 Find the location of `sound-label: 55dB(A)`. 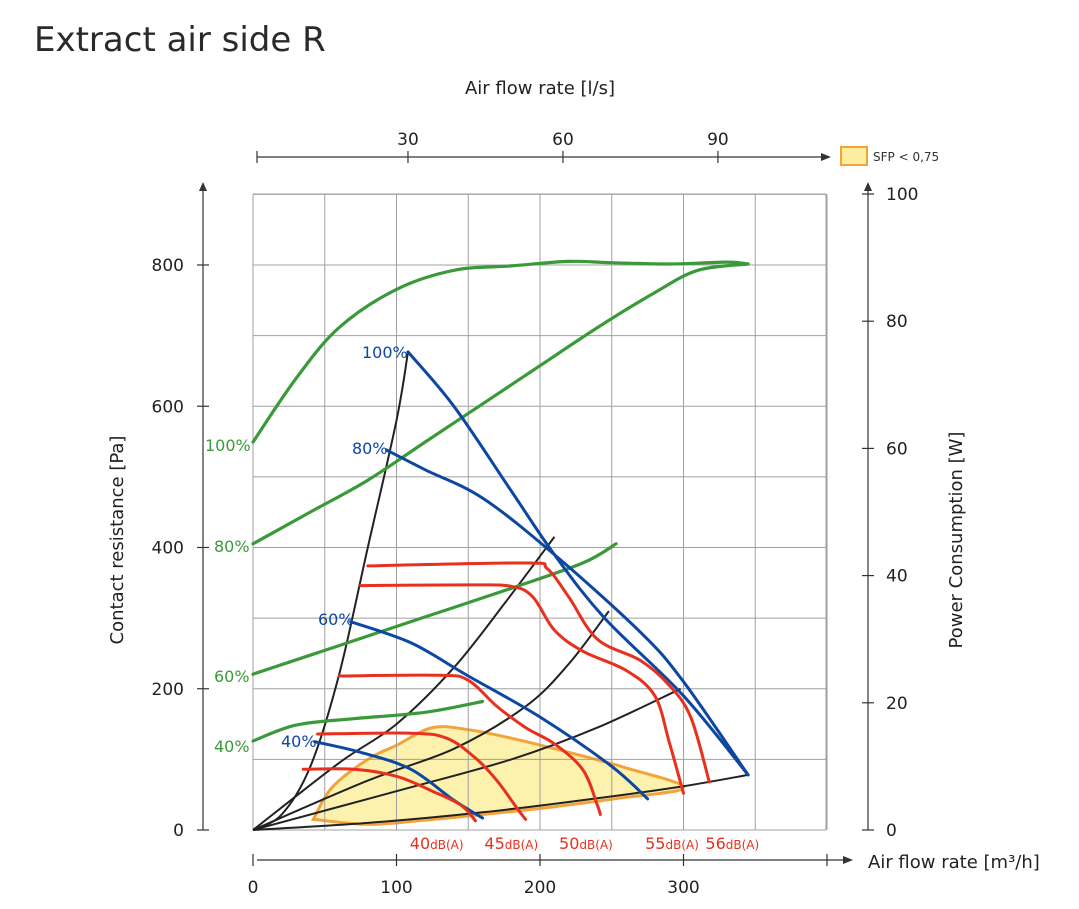

sound-label: 55dB(A) is located at coordinates (672, 843).